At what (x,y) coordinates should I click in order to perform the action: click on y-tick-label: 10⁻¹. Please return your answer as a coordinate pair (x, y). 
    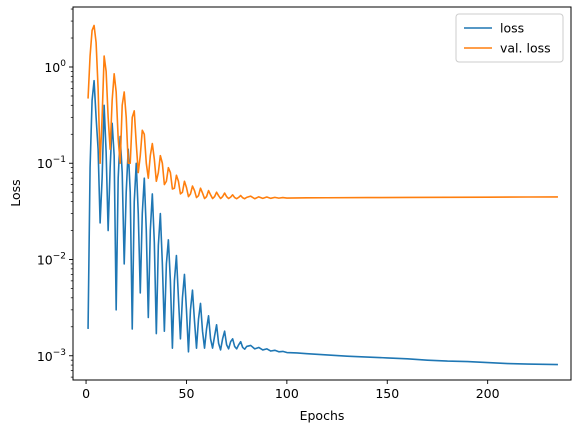
    Looking at the image, I should click on (51, 163).